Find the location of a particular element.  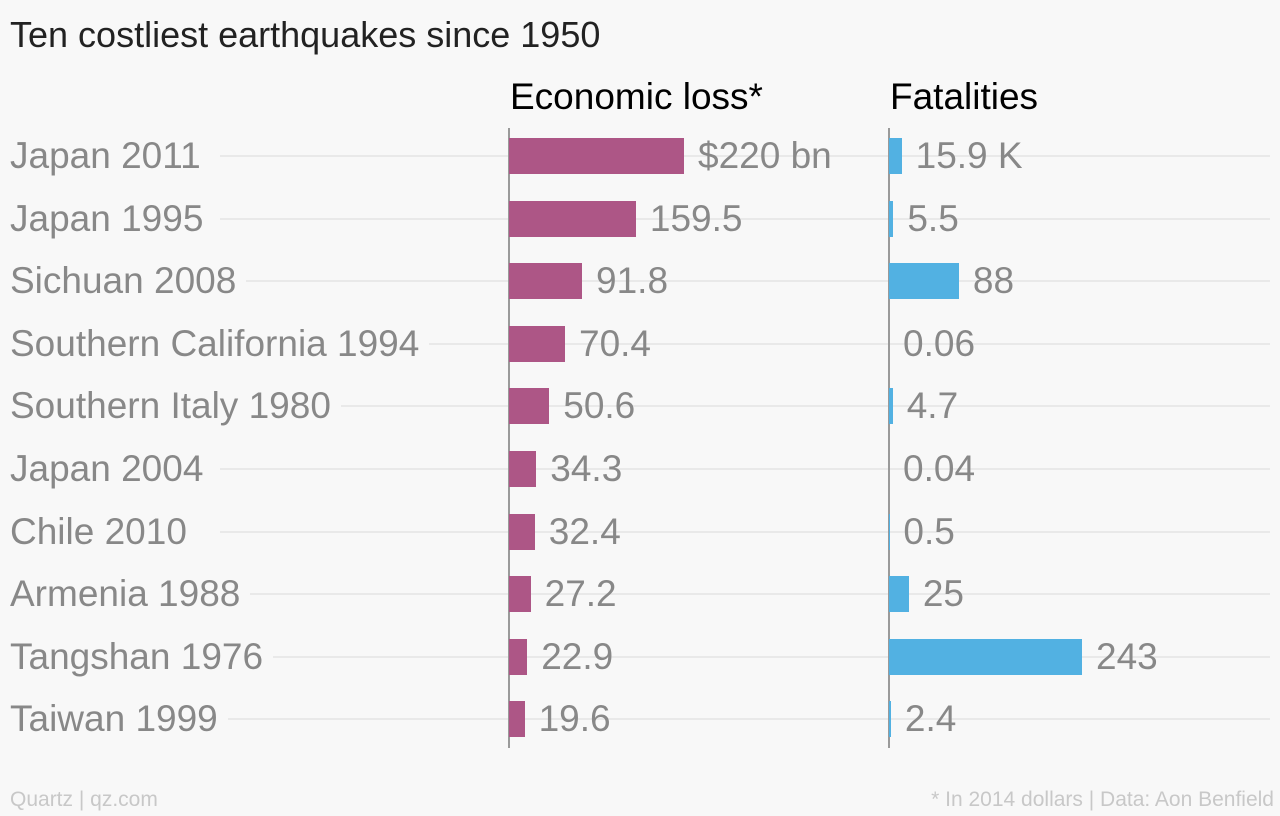

category-label: Tangshan 1976 is located at coordinates (142, 656).